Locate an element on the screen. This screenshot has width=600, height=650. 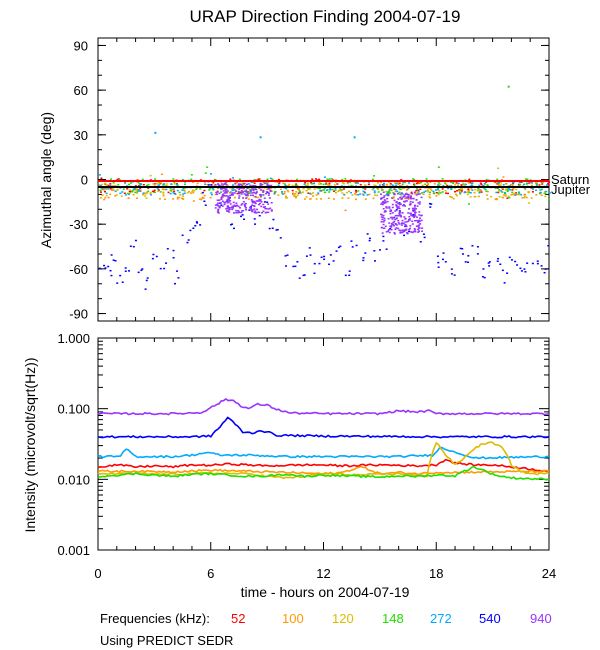
int-xtick-label: 6 is located at coordinates (210, 573).